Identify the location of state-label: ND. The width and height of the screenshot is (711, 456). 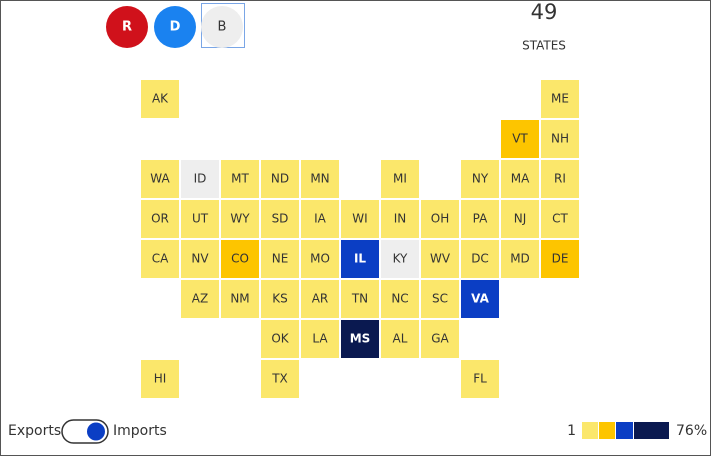
(280, 179).